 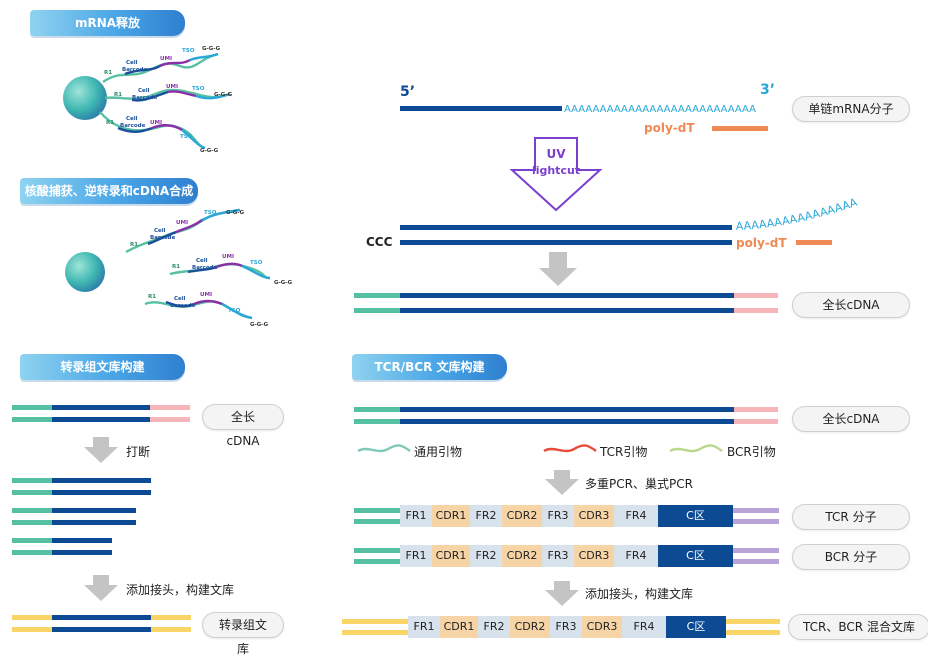 What do you see at coordinates (429, 367) in the screenshot?
I see `tab-tcr-bcr-lib: TCR/BCR 文库构建` at bounding box center [429, 367].